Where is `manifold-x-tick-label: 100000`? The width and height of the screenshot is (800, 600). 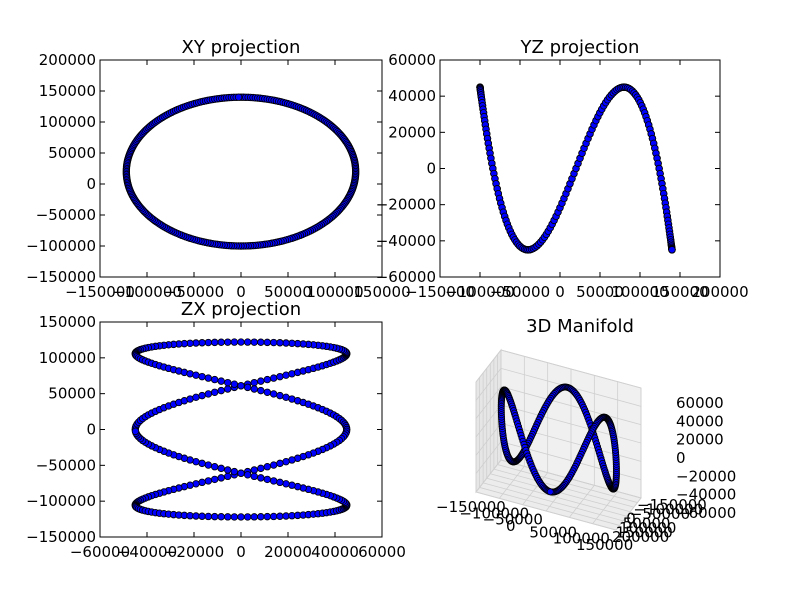 manifold-x-tick-label: 100000 is located at coordinates (581, 539).